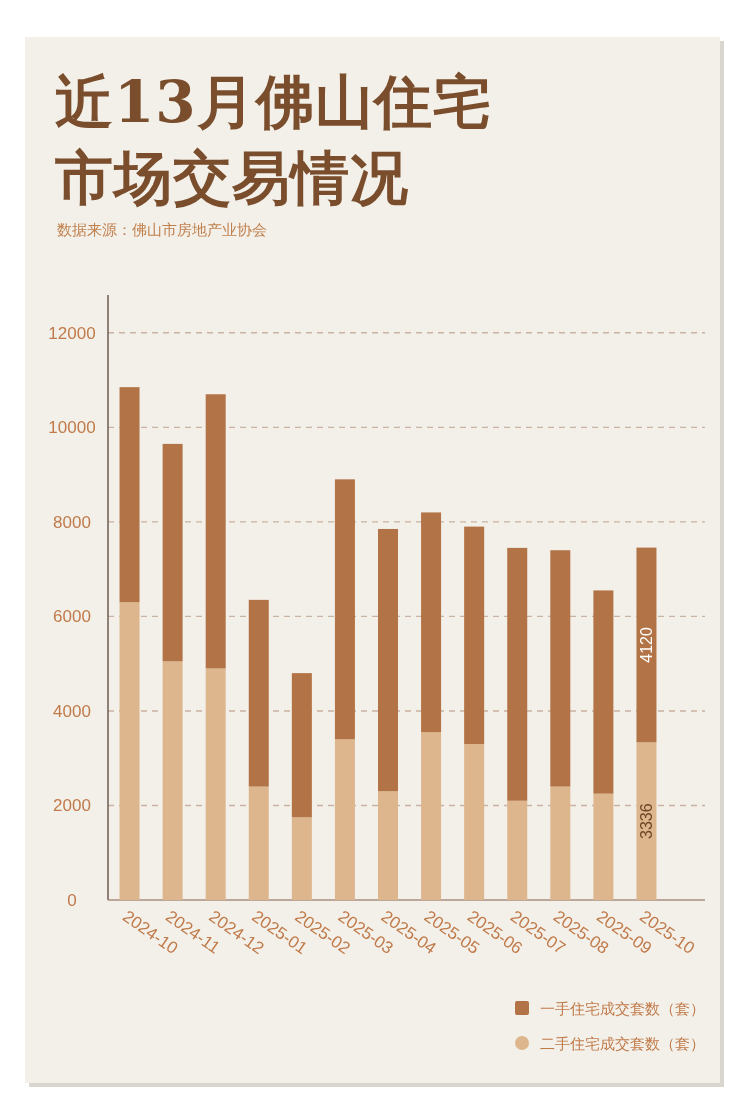 The image size is (740, 1118). Describe the element at coordinates (622, 1043) in the screenshot. I see `legend-label: 二手住宅成交套数（套）` at that location.